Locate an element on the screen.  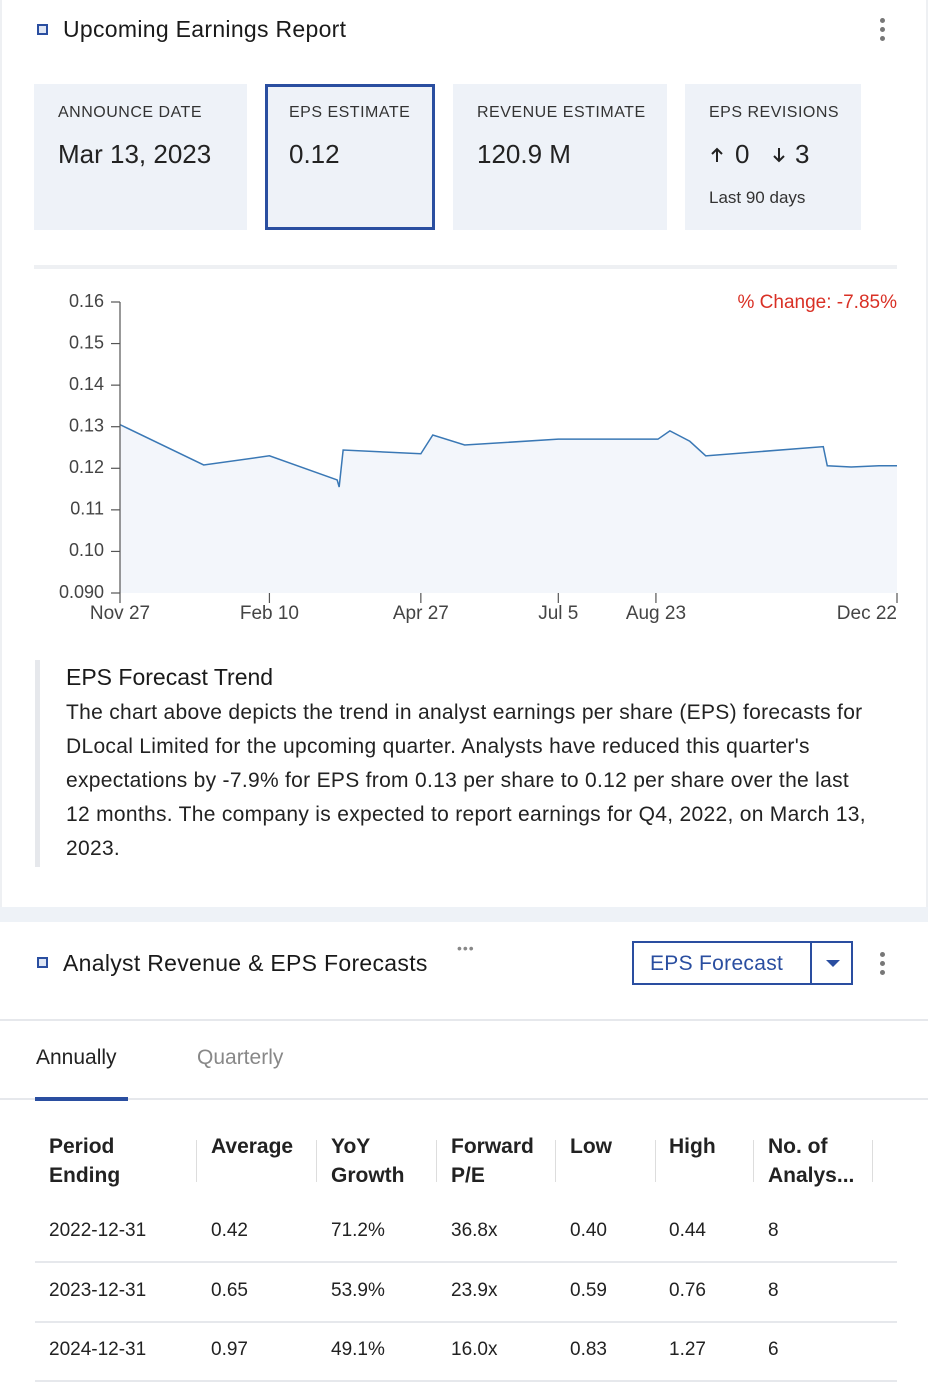
table-cell: 6 is located at coordinates (773, 1349).